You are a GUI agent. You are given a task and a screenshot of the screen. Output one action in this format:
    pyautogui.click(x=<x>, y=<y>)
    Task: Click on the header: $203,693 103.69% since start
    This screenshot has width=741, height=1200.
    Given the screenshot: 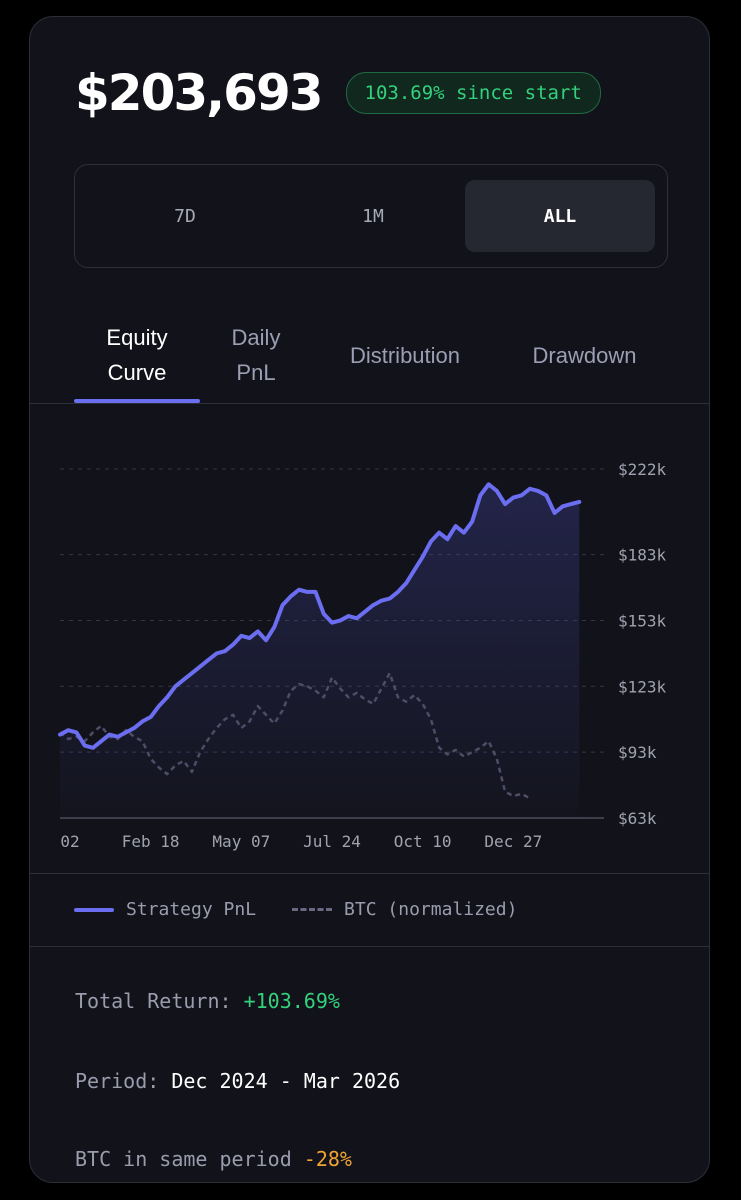 What is the action you would take?
    pyautogui.click(x=338, y=93)
    